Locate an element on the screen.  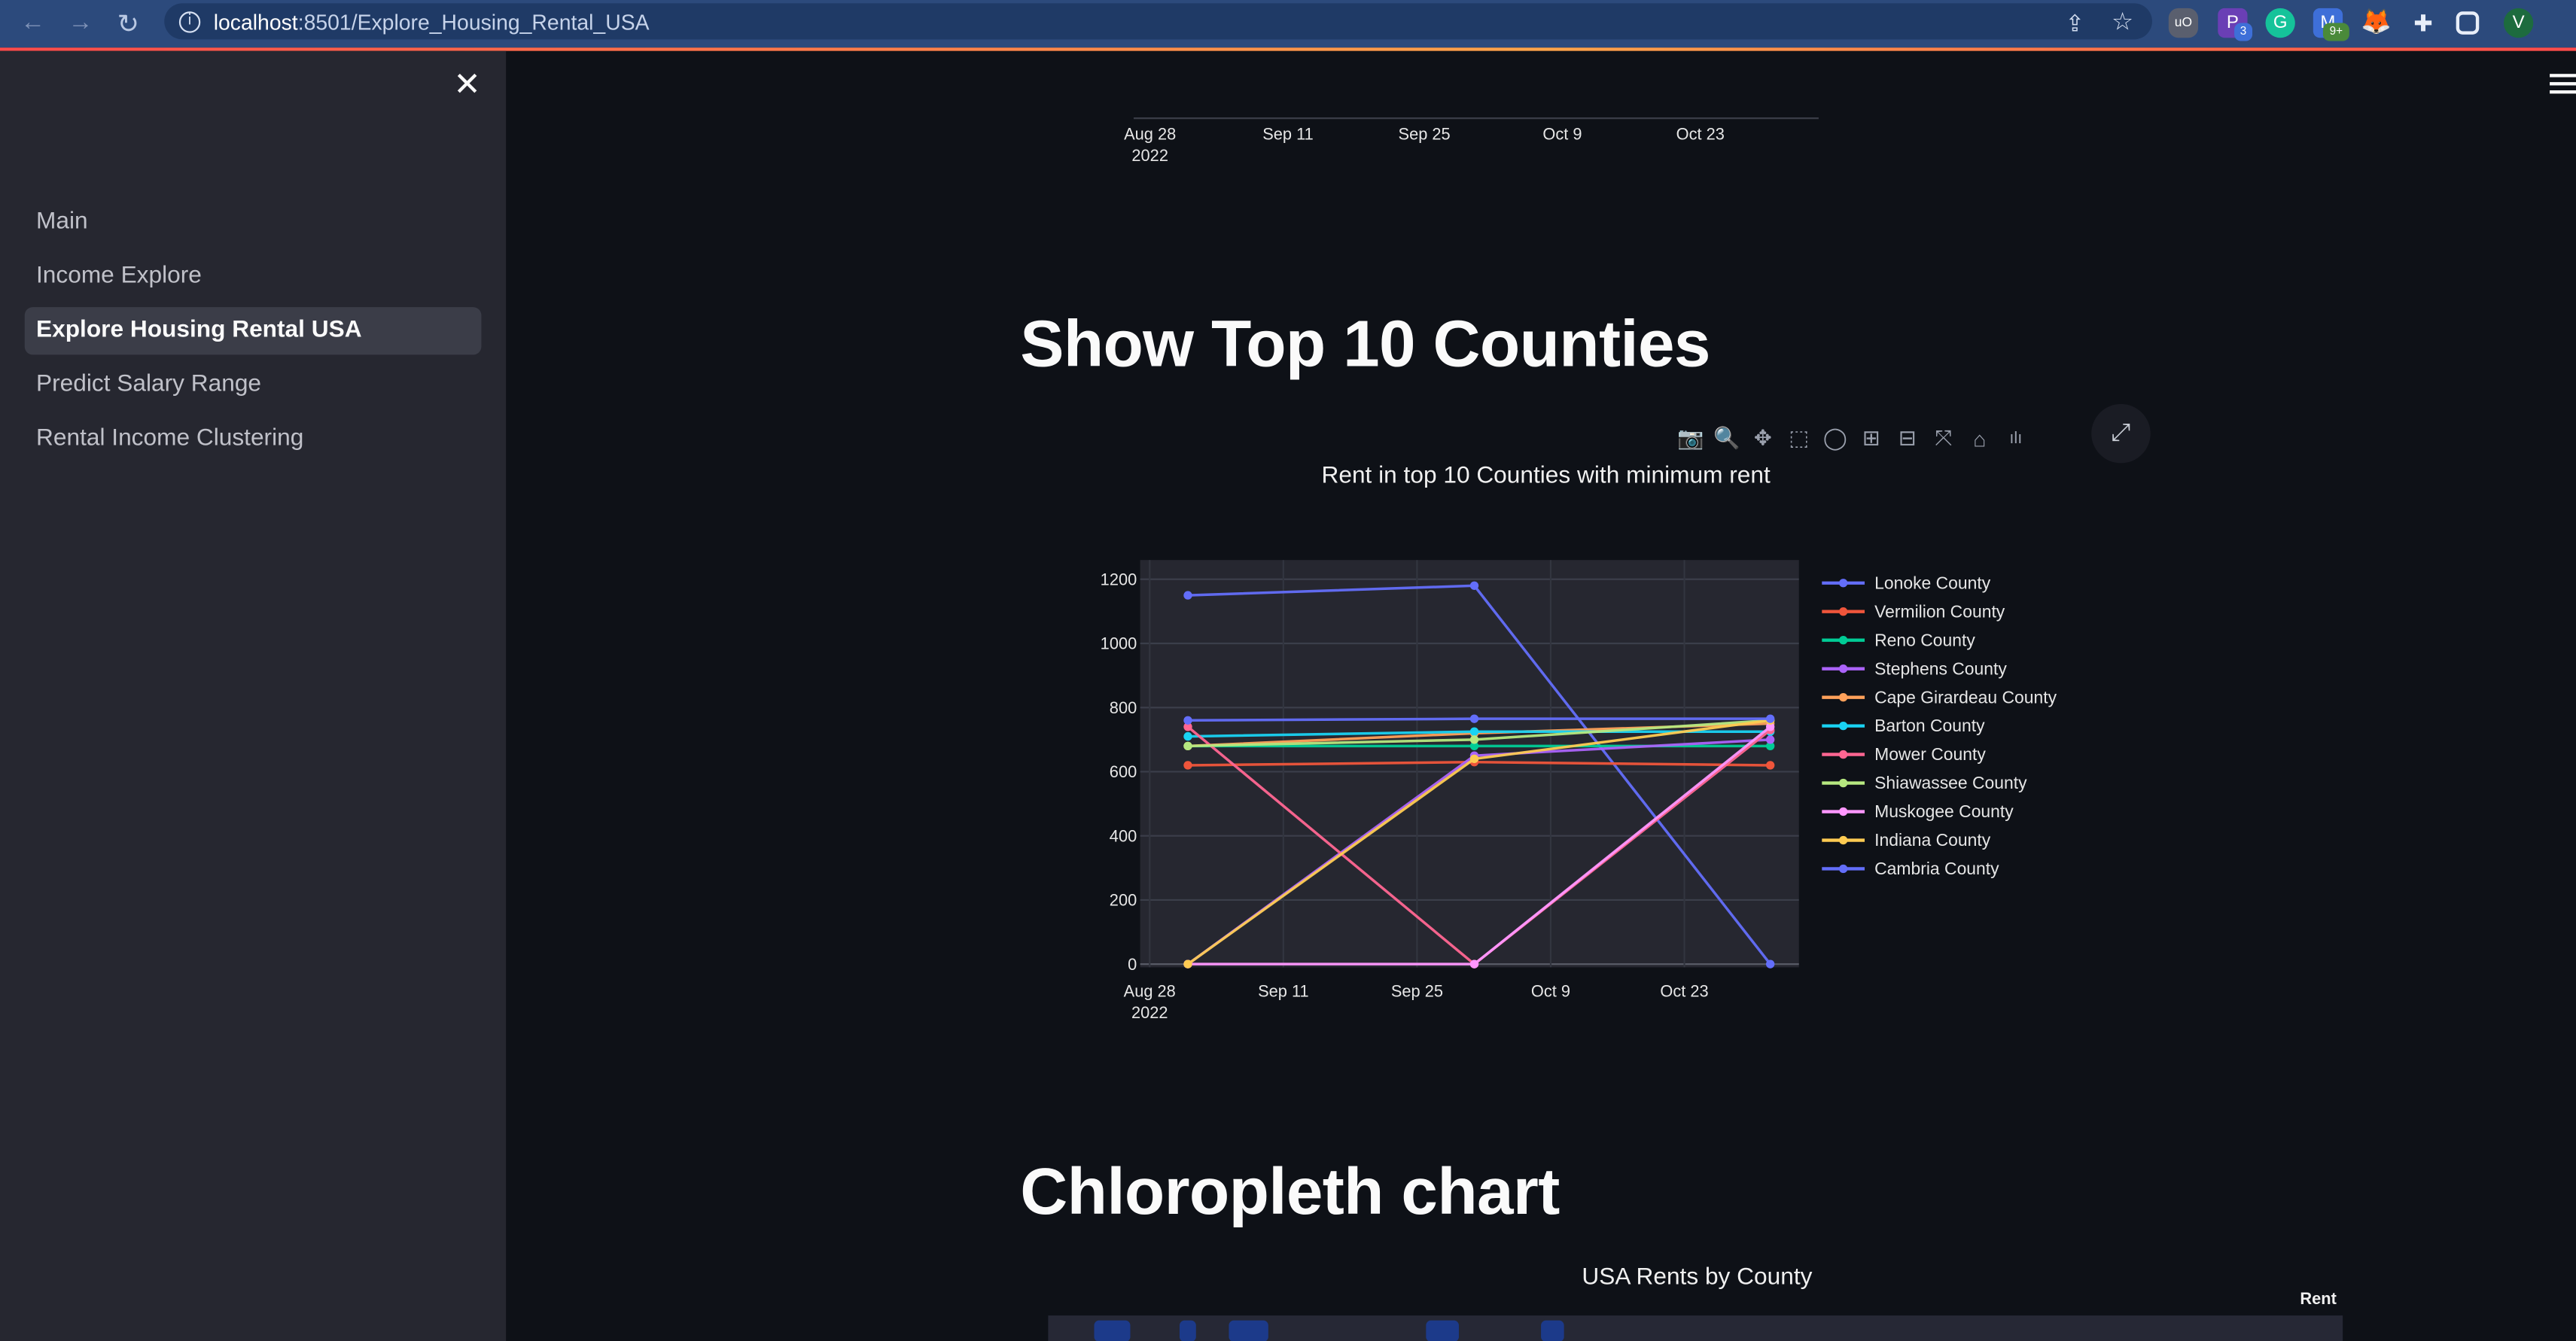
legend-item-label: Cambria County is located at coordinates (1937, 869).